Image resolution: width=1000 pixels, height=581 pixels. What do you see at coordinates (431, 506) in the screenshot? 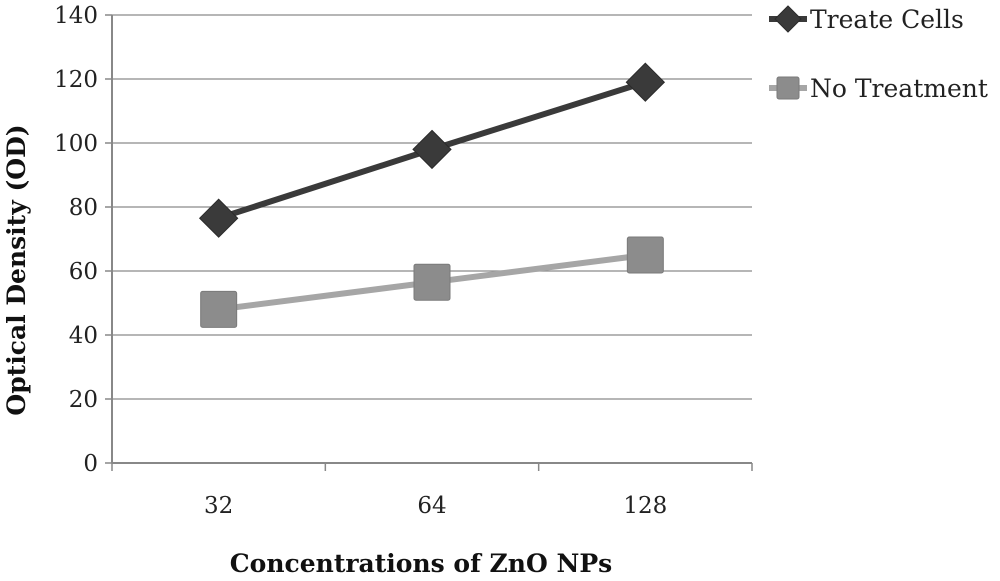
I see `x-tick-label: 64` at bounding box center [431, 506].